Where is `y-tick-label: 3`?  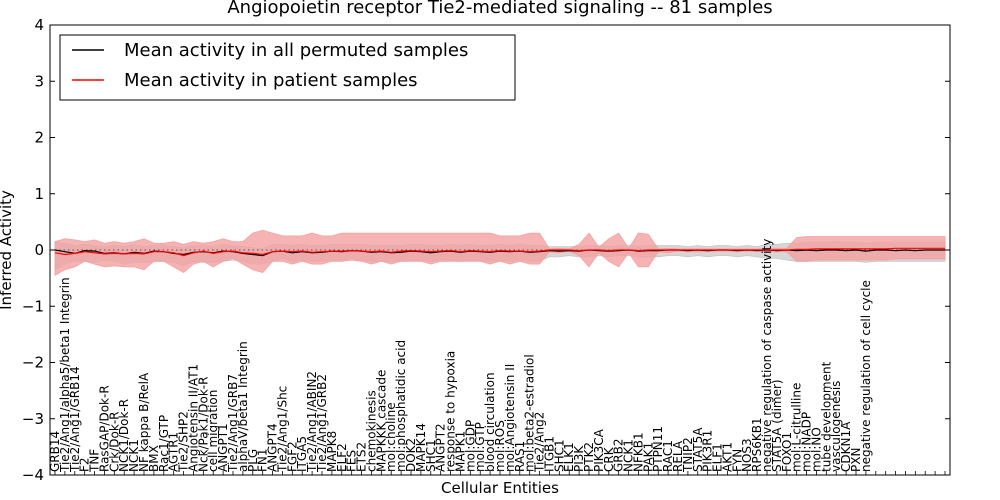 y-tick-label: 3 is located at coordinates (39, 81).